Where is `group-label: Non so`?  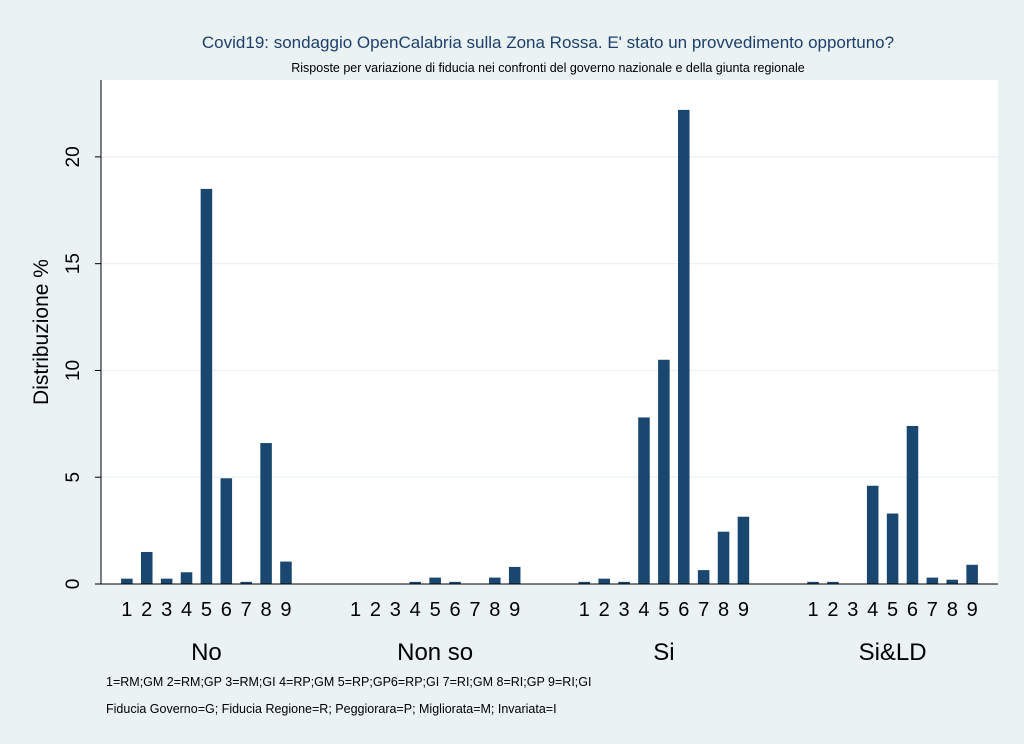 group-label: Non so is located at coordinates (435, 652).